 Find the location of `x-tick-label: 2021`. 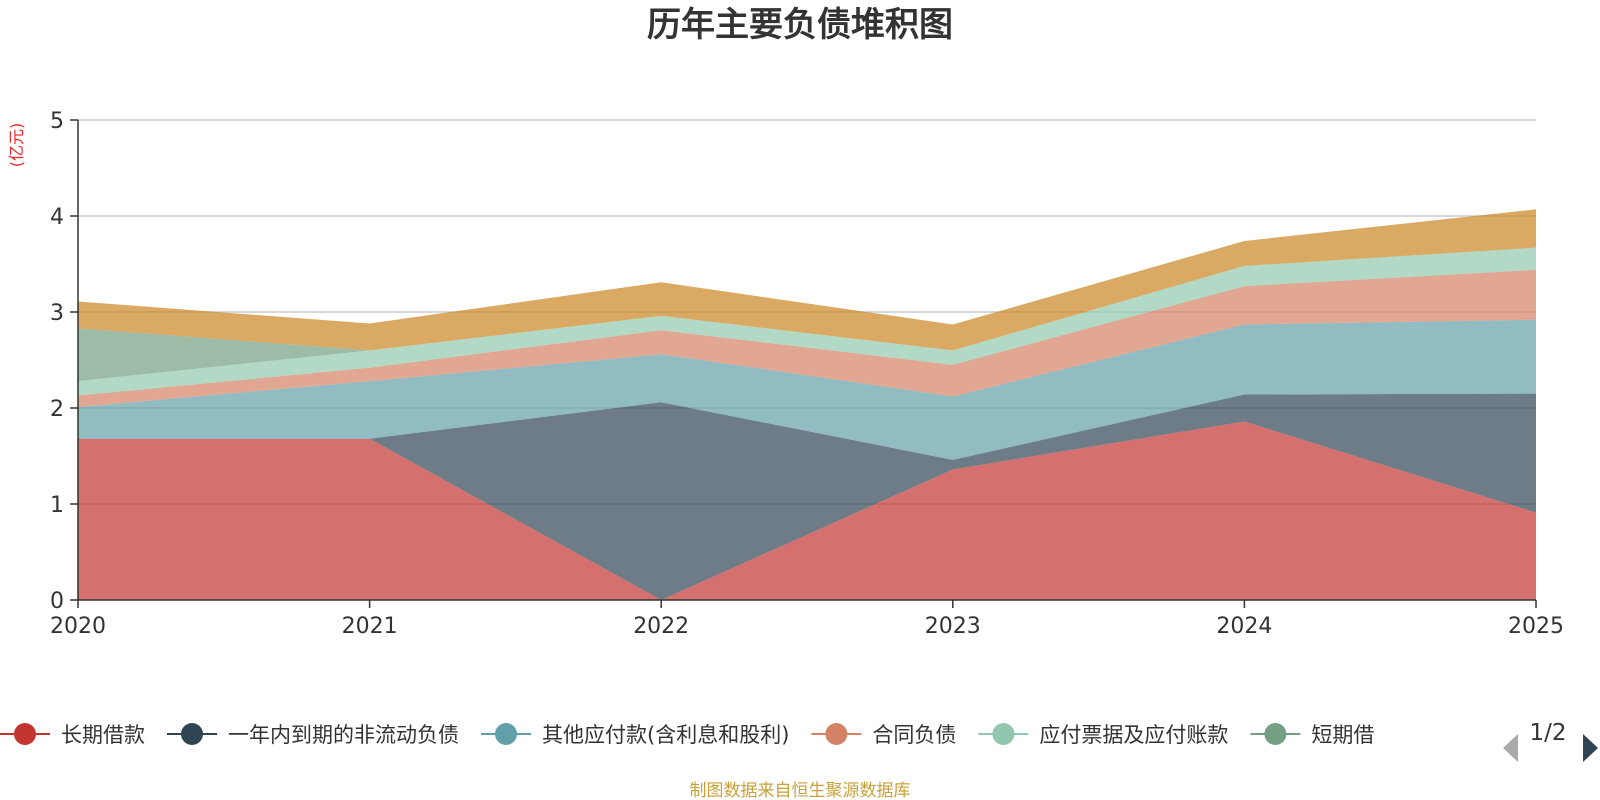

x-tick-label: 2021 is located at coordinates (370, 626).